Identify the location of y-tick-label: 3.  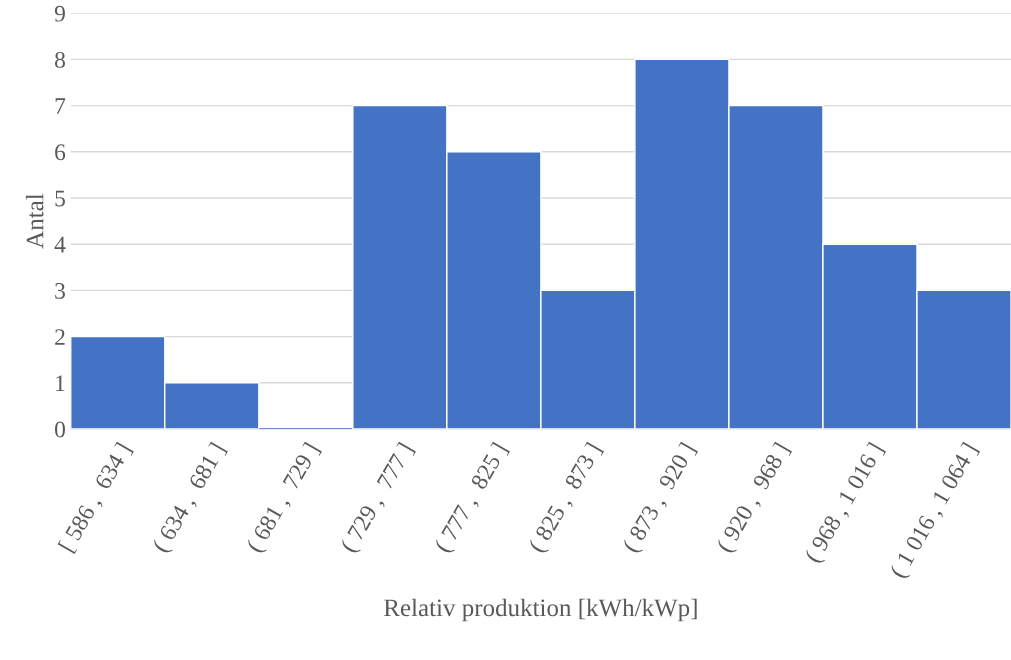
(60, 290).